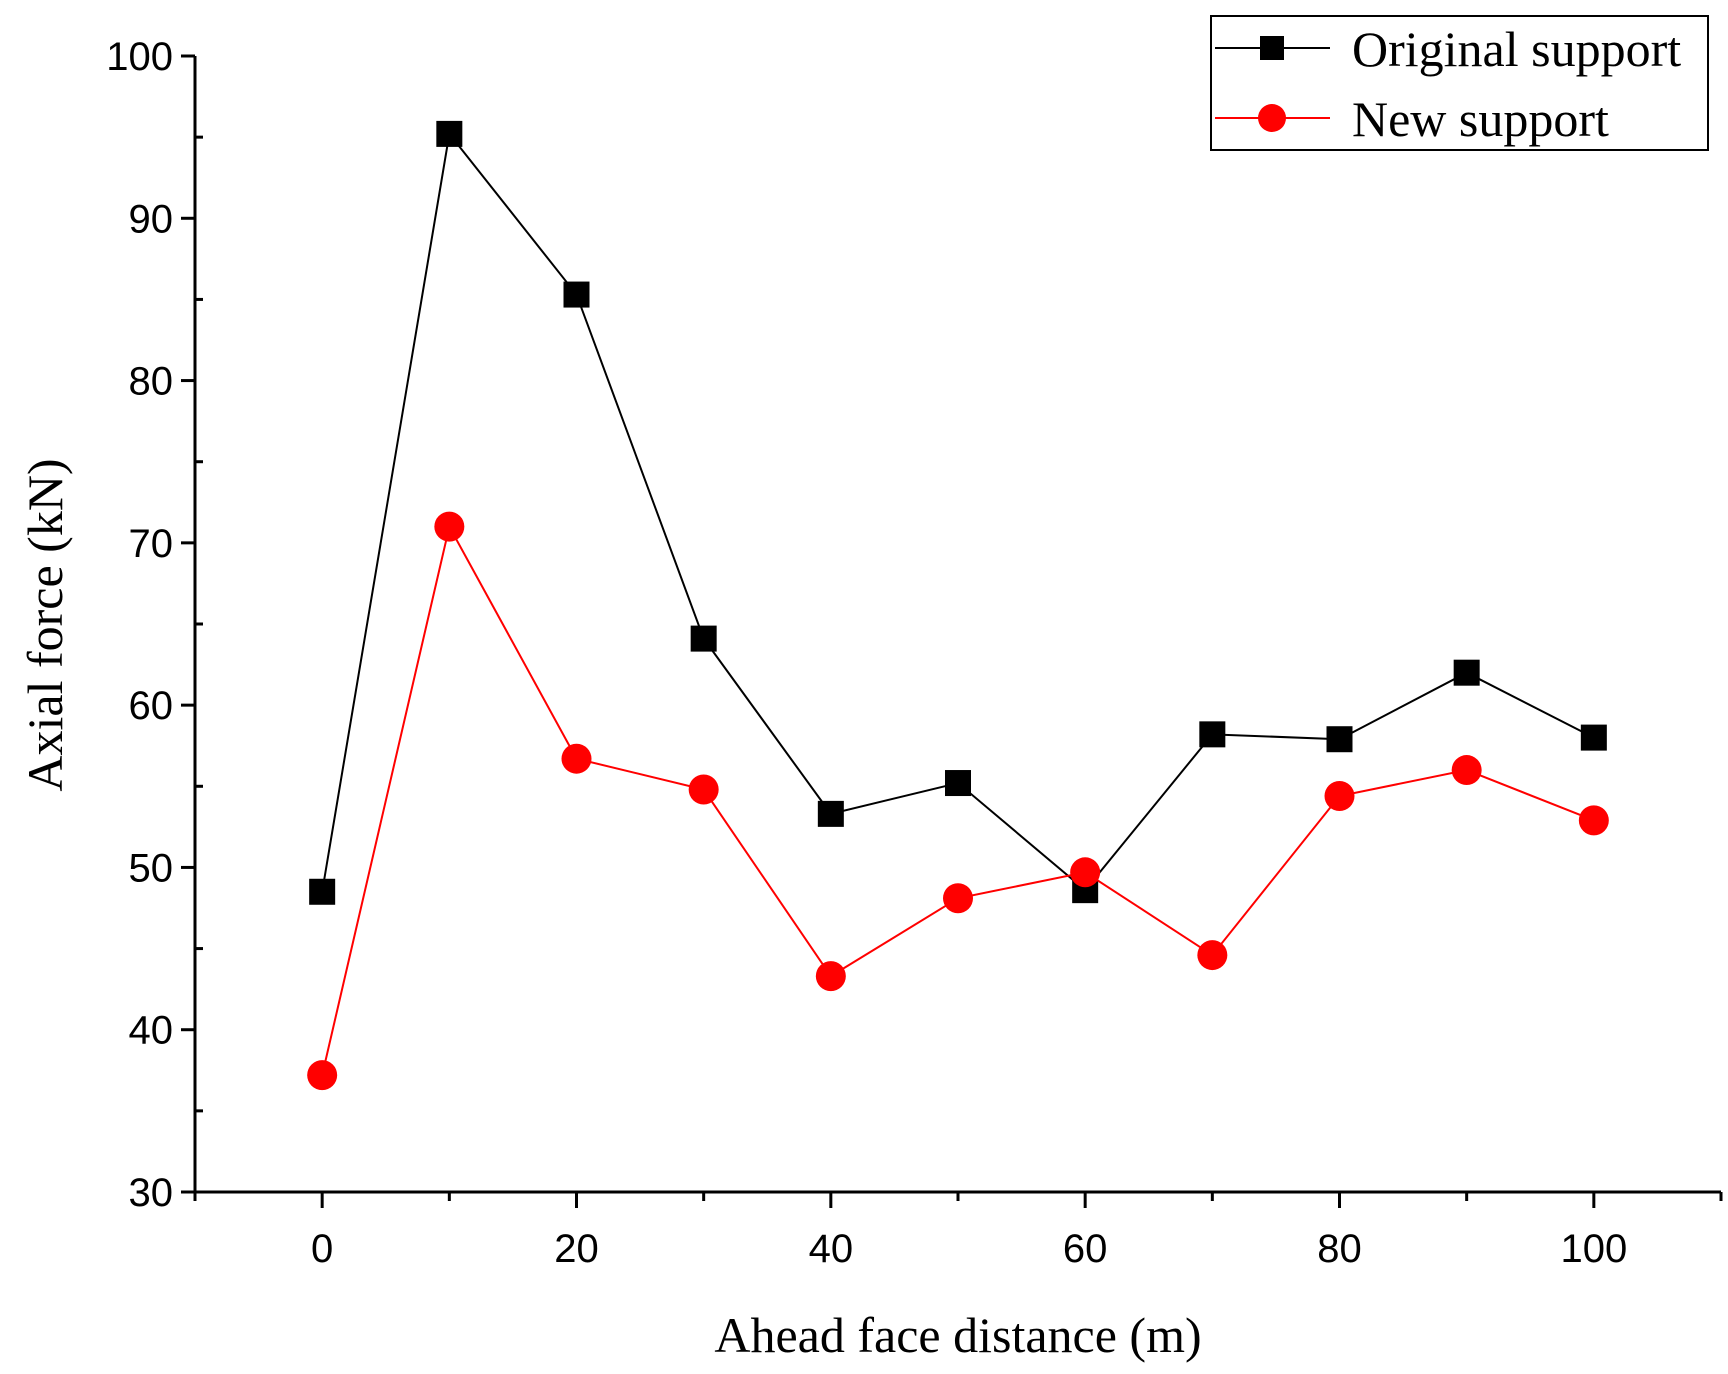  What do you see at coordinates (322, 1249) in the screenshot?
I see `x-tick-label: 0` at bounding box center [322, 1249].